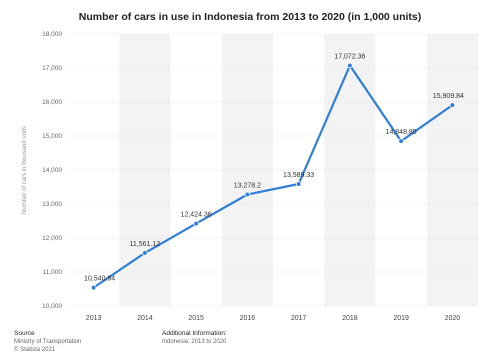 Image resolution: width=492 pixels, height=364 pixels. I want to click on x-tick-label: 2018, so click(350, 318).